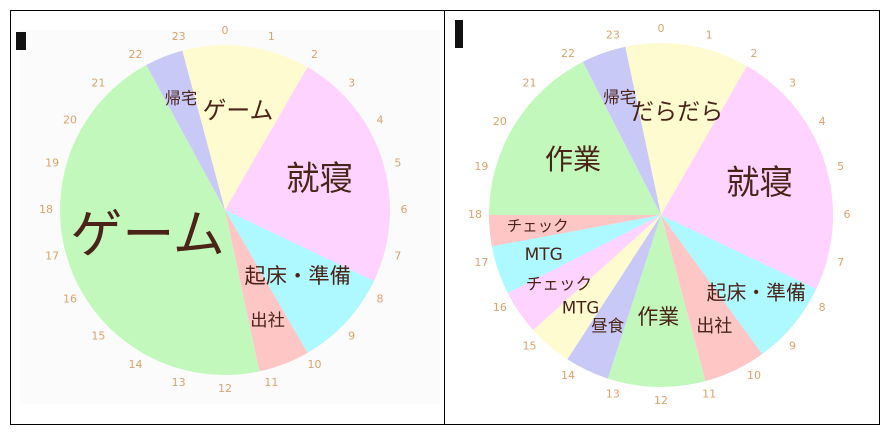 The height and width of the screenshot is (437, 890). What do you see at coordinates (608, 325) in the screenshot?
I see `slice-label: 昼食` at bounding box center [608, 325].